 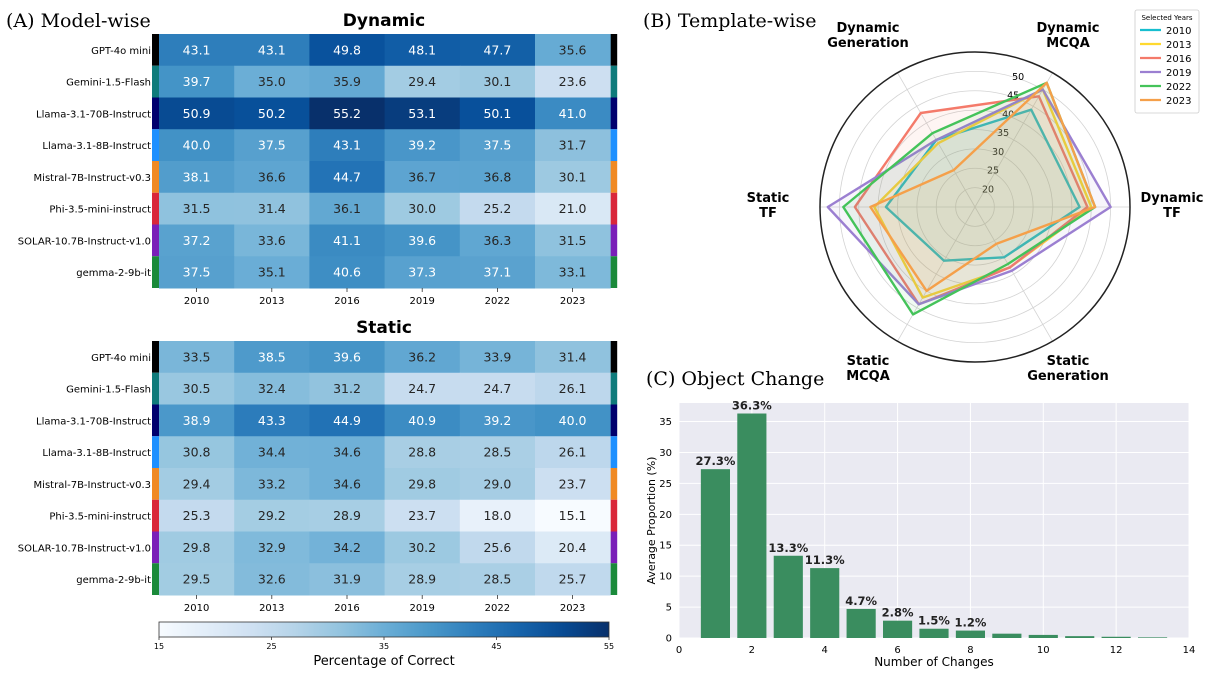 I want to click on row-label: Gemini-1.5-Flash, so click(x=108, y=83).